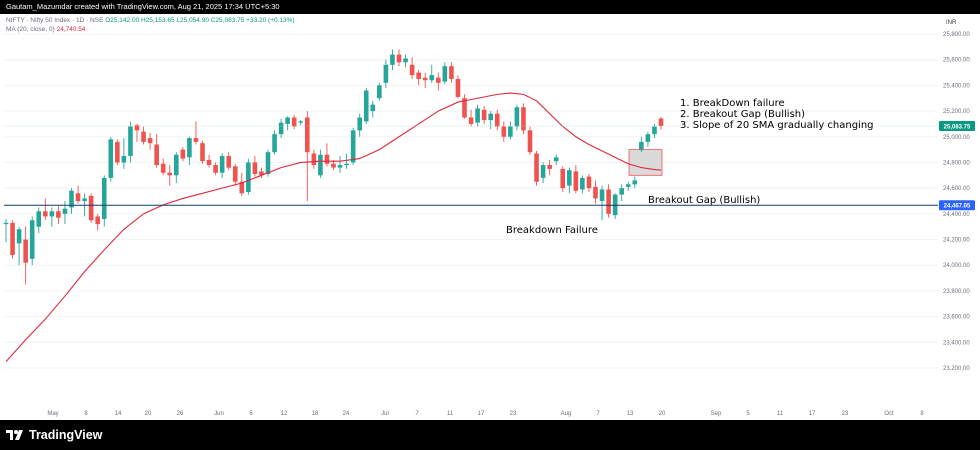 The width and height of the screenshot is (980, 450). What do you see at coordinates (956, 292) in the screenshot?
I see `y-tick-label: 23,800.00` at bounding box center [956, 292].